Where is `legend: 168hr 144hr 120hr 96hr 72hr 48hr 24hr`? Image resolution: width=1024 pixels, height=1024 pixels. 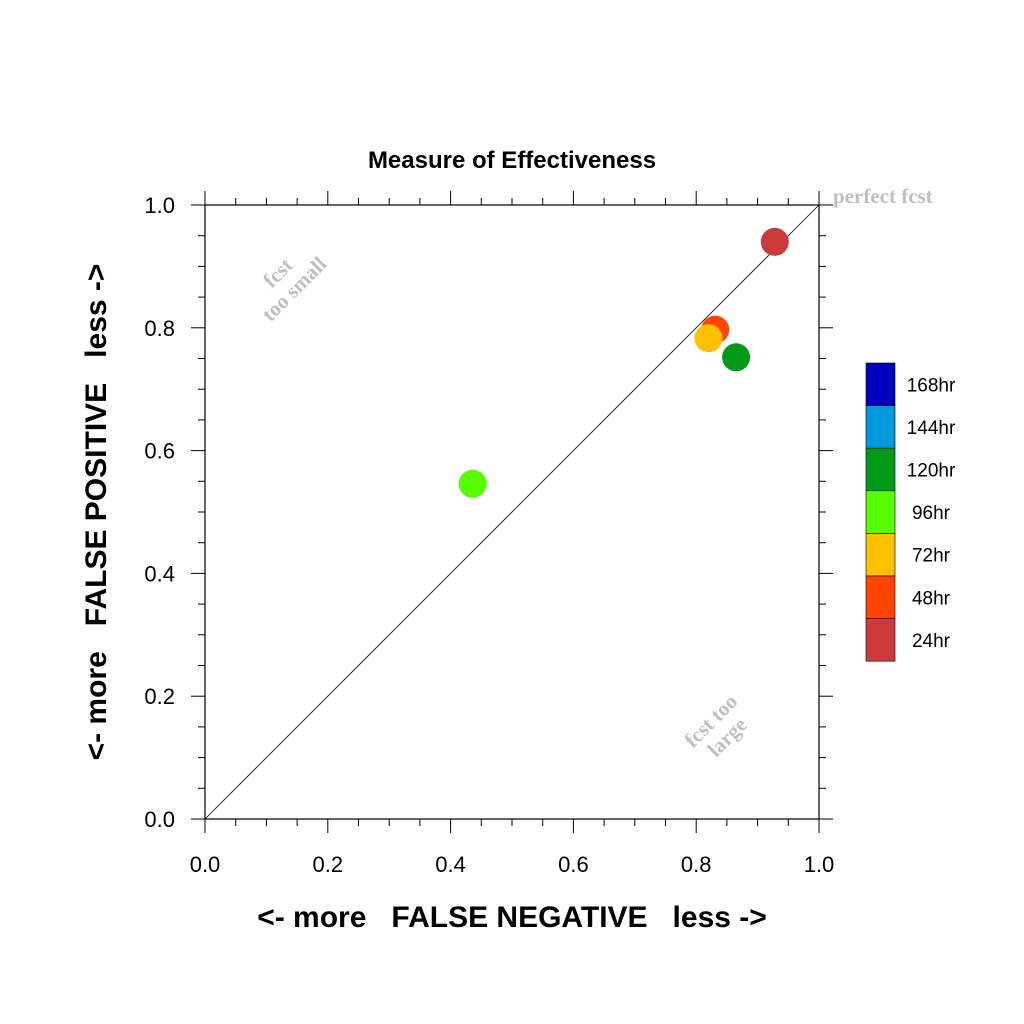 legend: 168hr 144hr 120hr 96hr 72hr 48hr 24hr is located at coordinates (910, 512).